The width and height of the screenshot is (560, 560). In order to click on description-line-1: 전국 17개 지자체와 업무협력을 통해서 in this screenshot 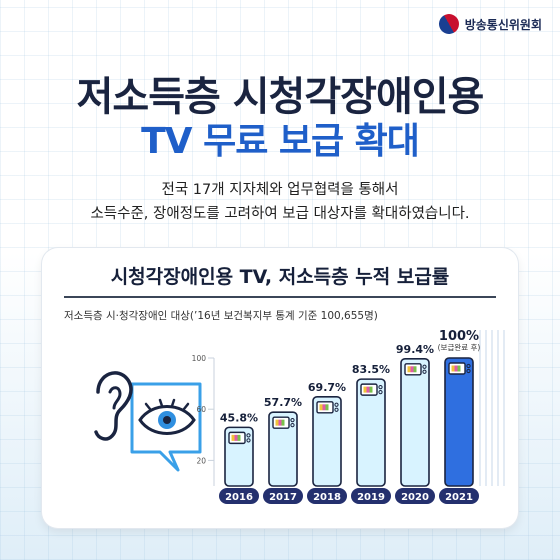, I will do `click(280, 190)`.